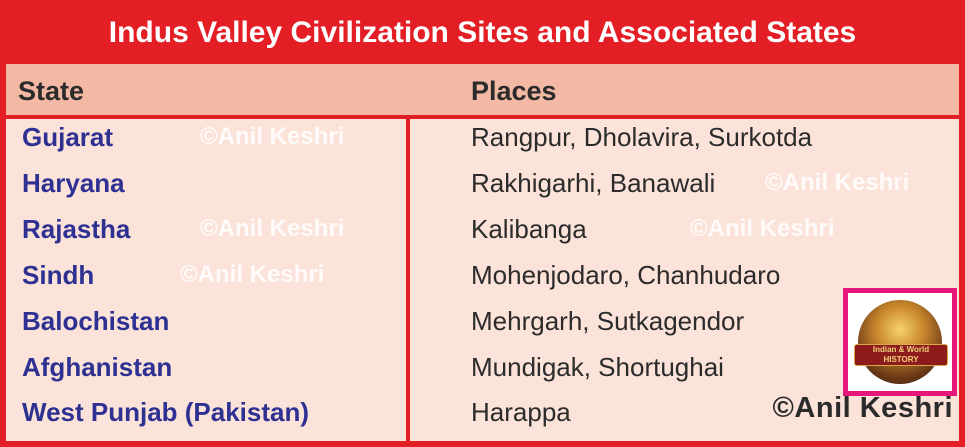  I want to click on logo-line2: HISTORY, so click(901, 359).